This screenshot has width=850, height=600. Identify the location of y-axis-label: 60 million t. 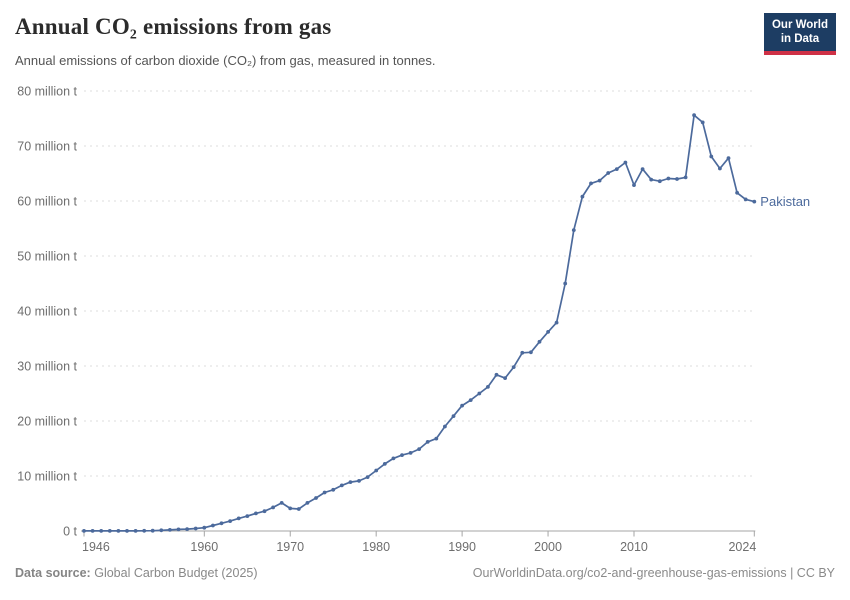
(47, 202).